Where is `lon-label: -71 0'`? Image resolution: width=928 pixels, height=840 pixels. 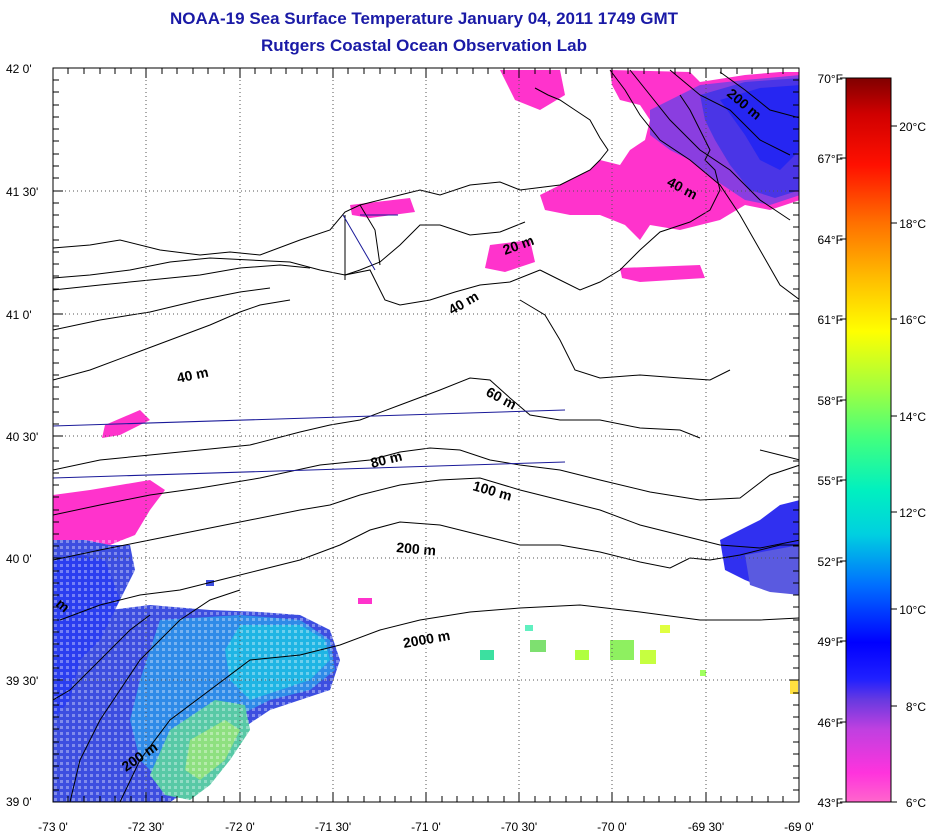
lon-label: -71 0' is located at coordinates (426, 827).